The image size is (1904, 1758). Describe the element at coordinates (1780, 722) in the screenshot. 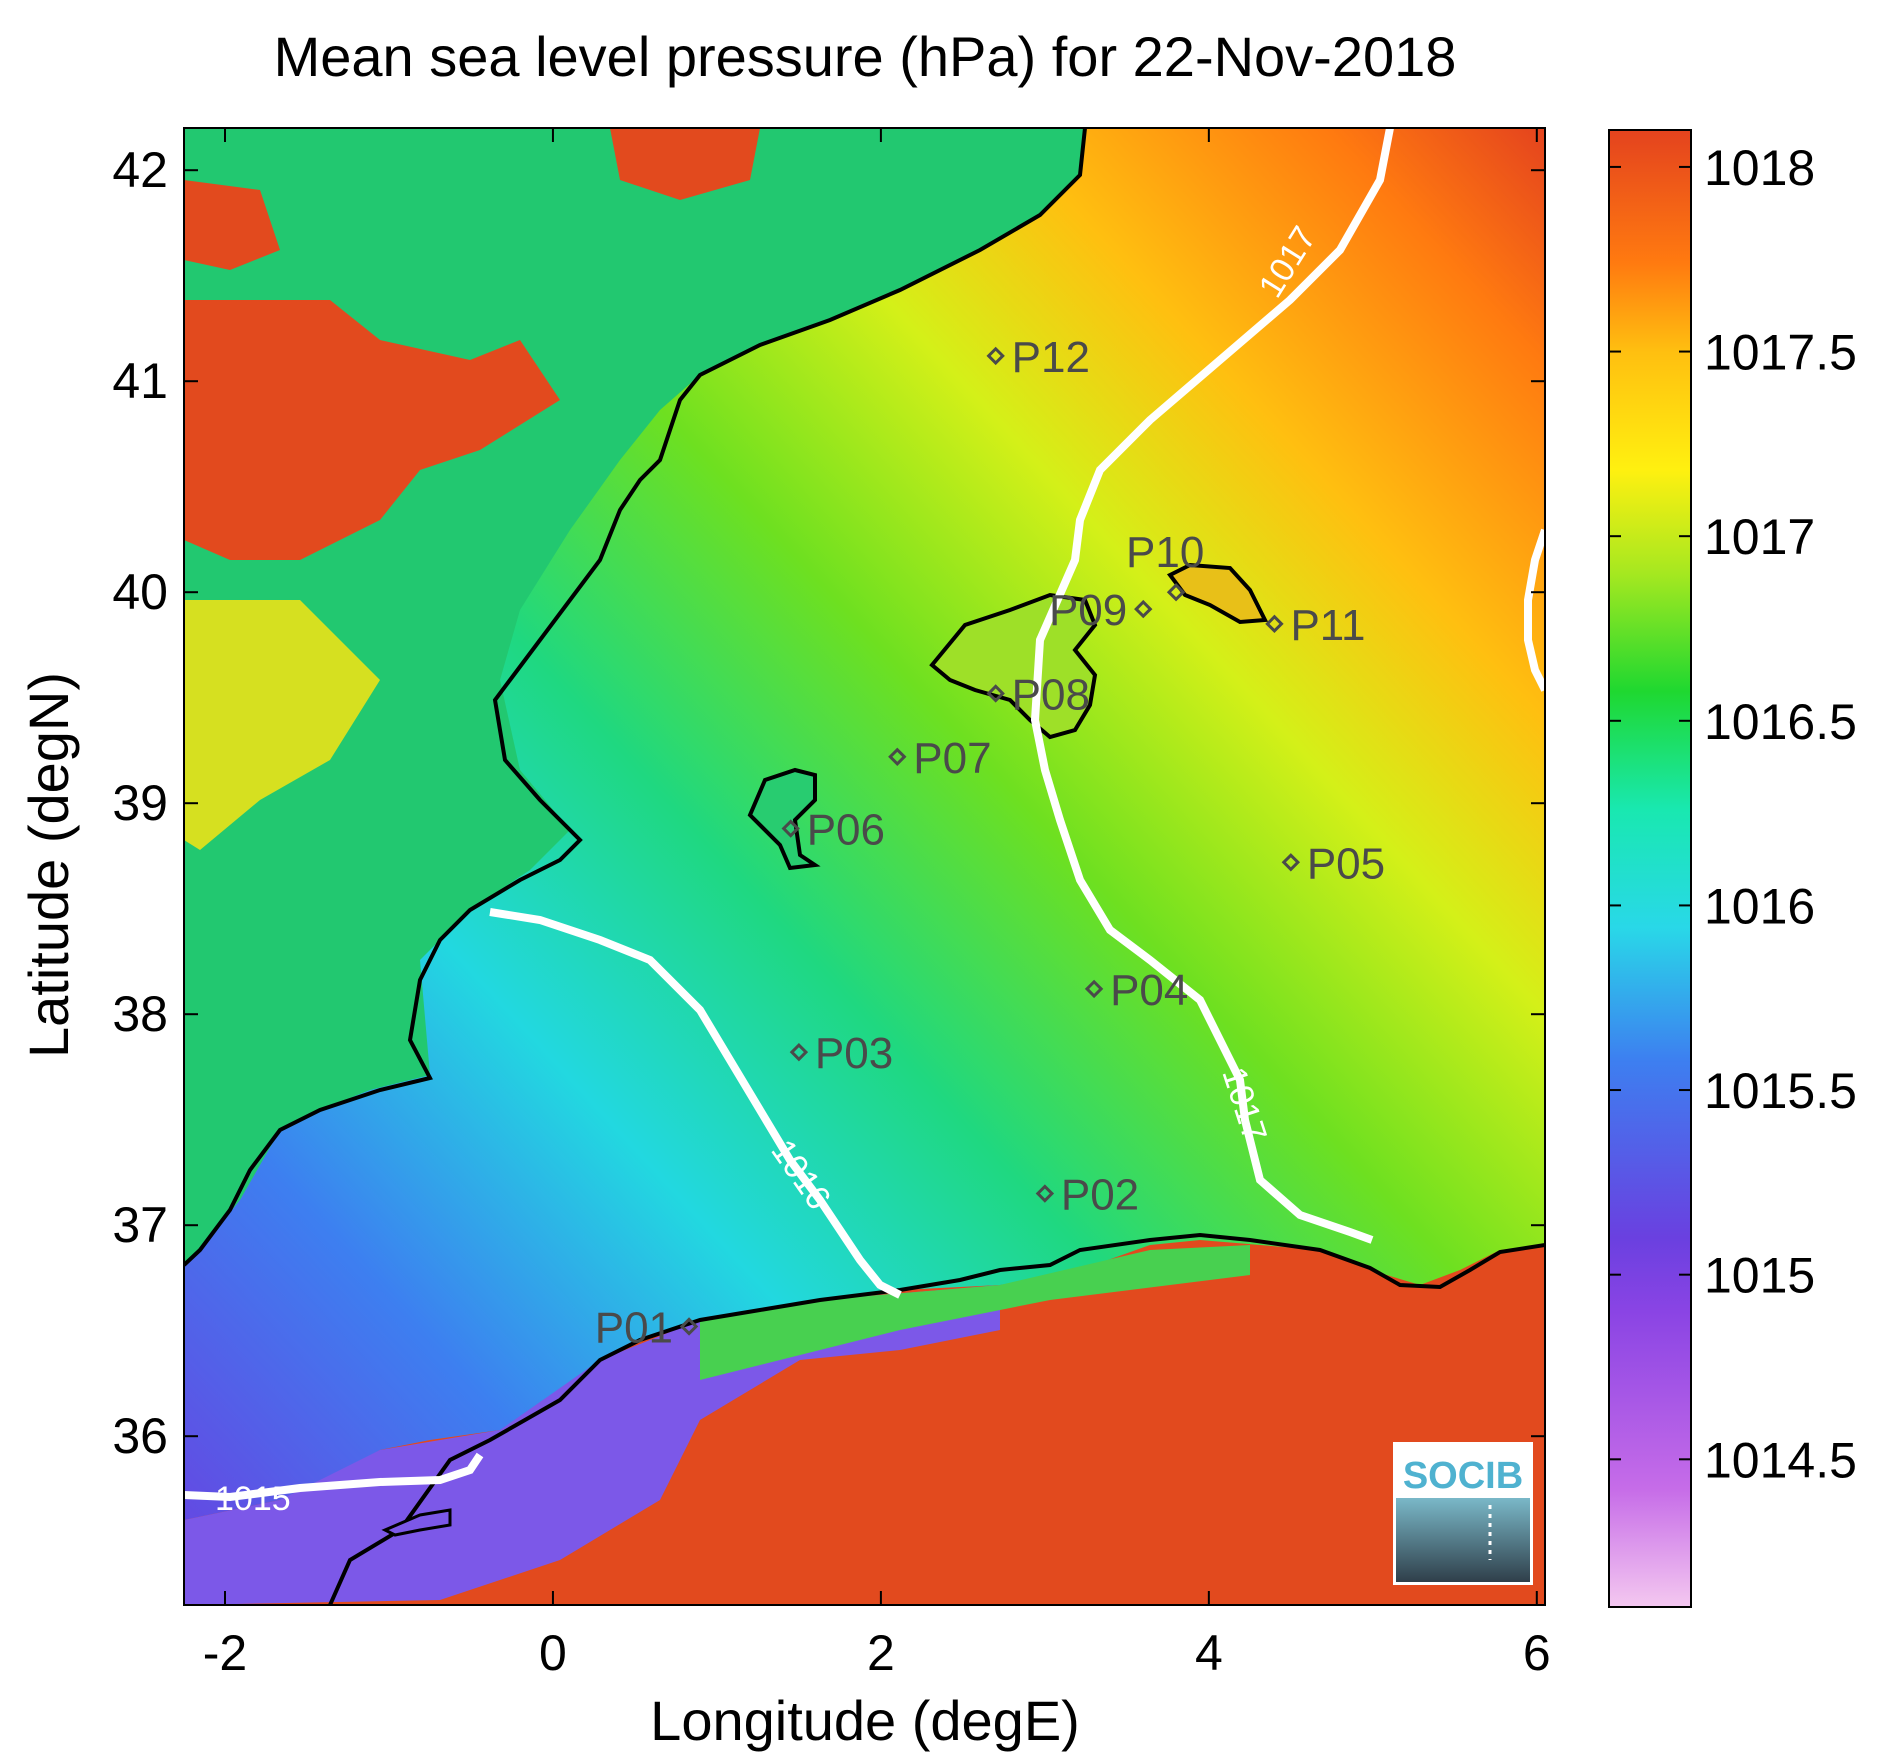

I see `colorbar-tick-label: 1016.5` at that location.